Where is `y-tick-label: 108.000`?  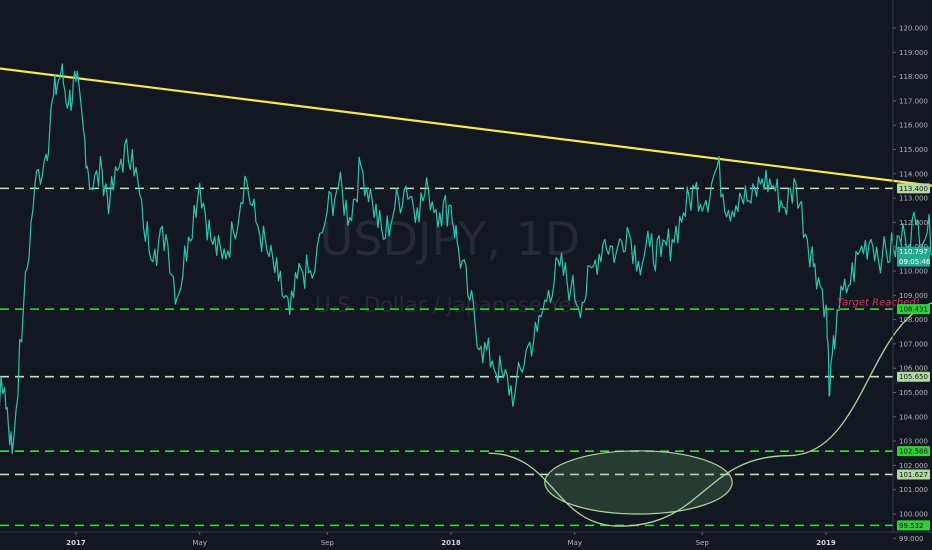 y-tick-label: 108.000 is located at coordinates (913, 320).